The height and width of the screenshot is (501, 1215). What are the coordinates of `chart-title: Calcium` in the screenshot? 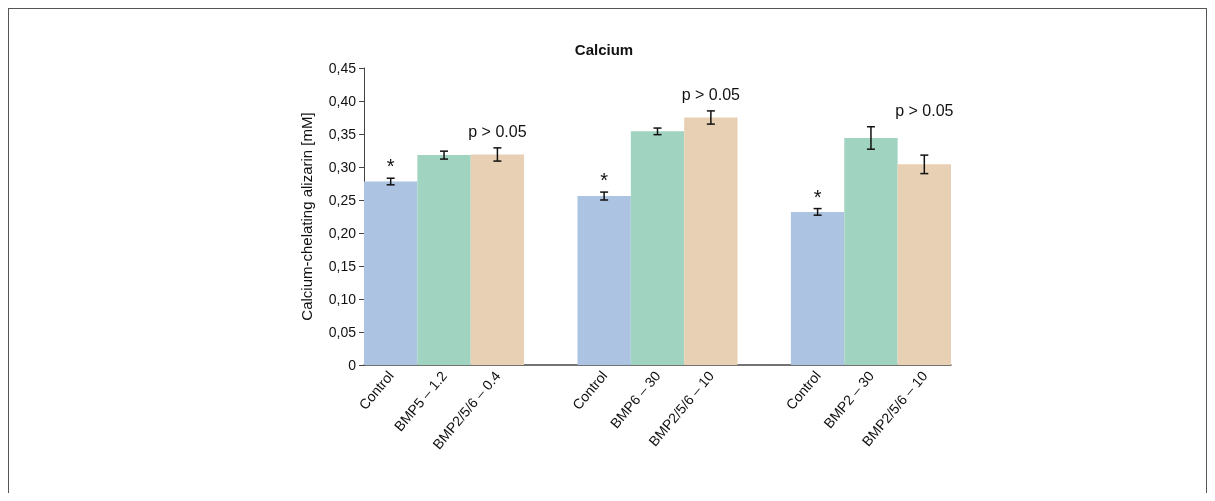 It's located at (604, 49).